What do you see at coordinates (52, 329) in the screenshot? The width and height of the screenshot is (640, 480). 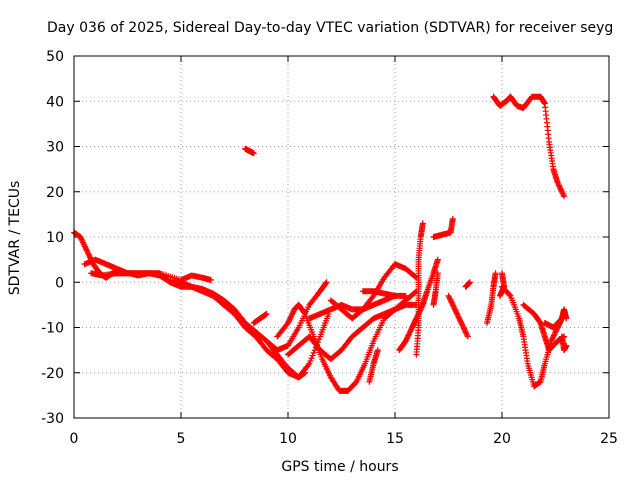 I see `y-tick-label: -10` at bounding box center [52, 329].